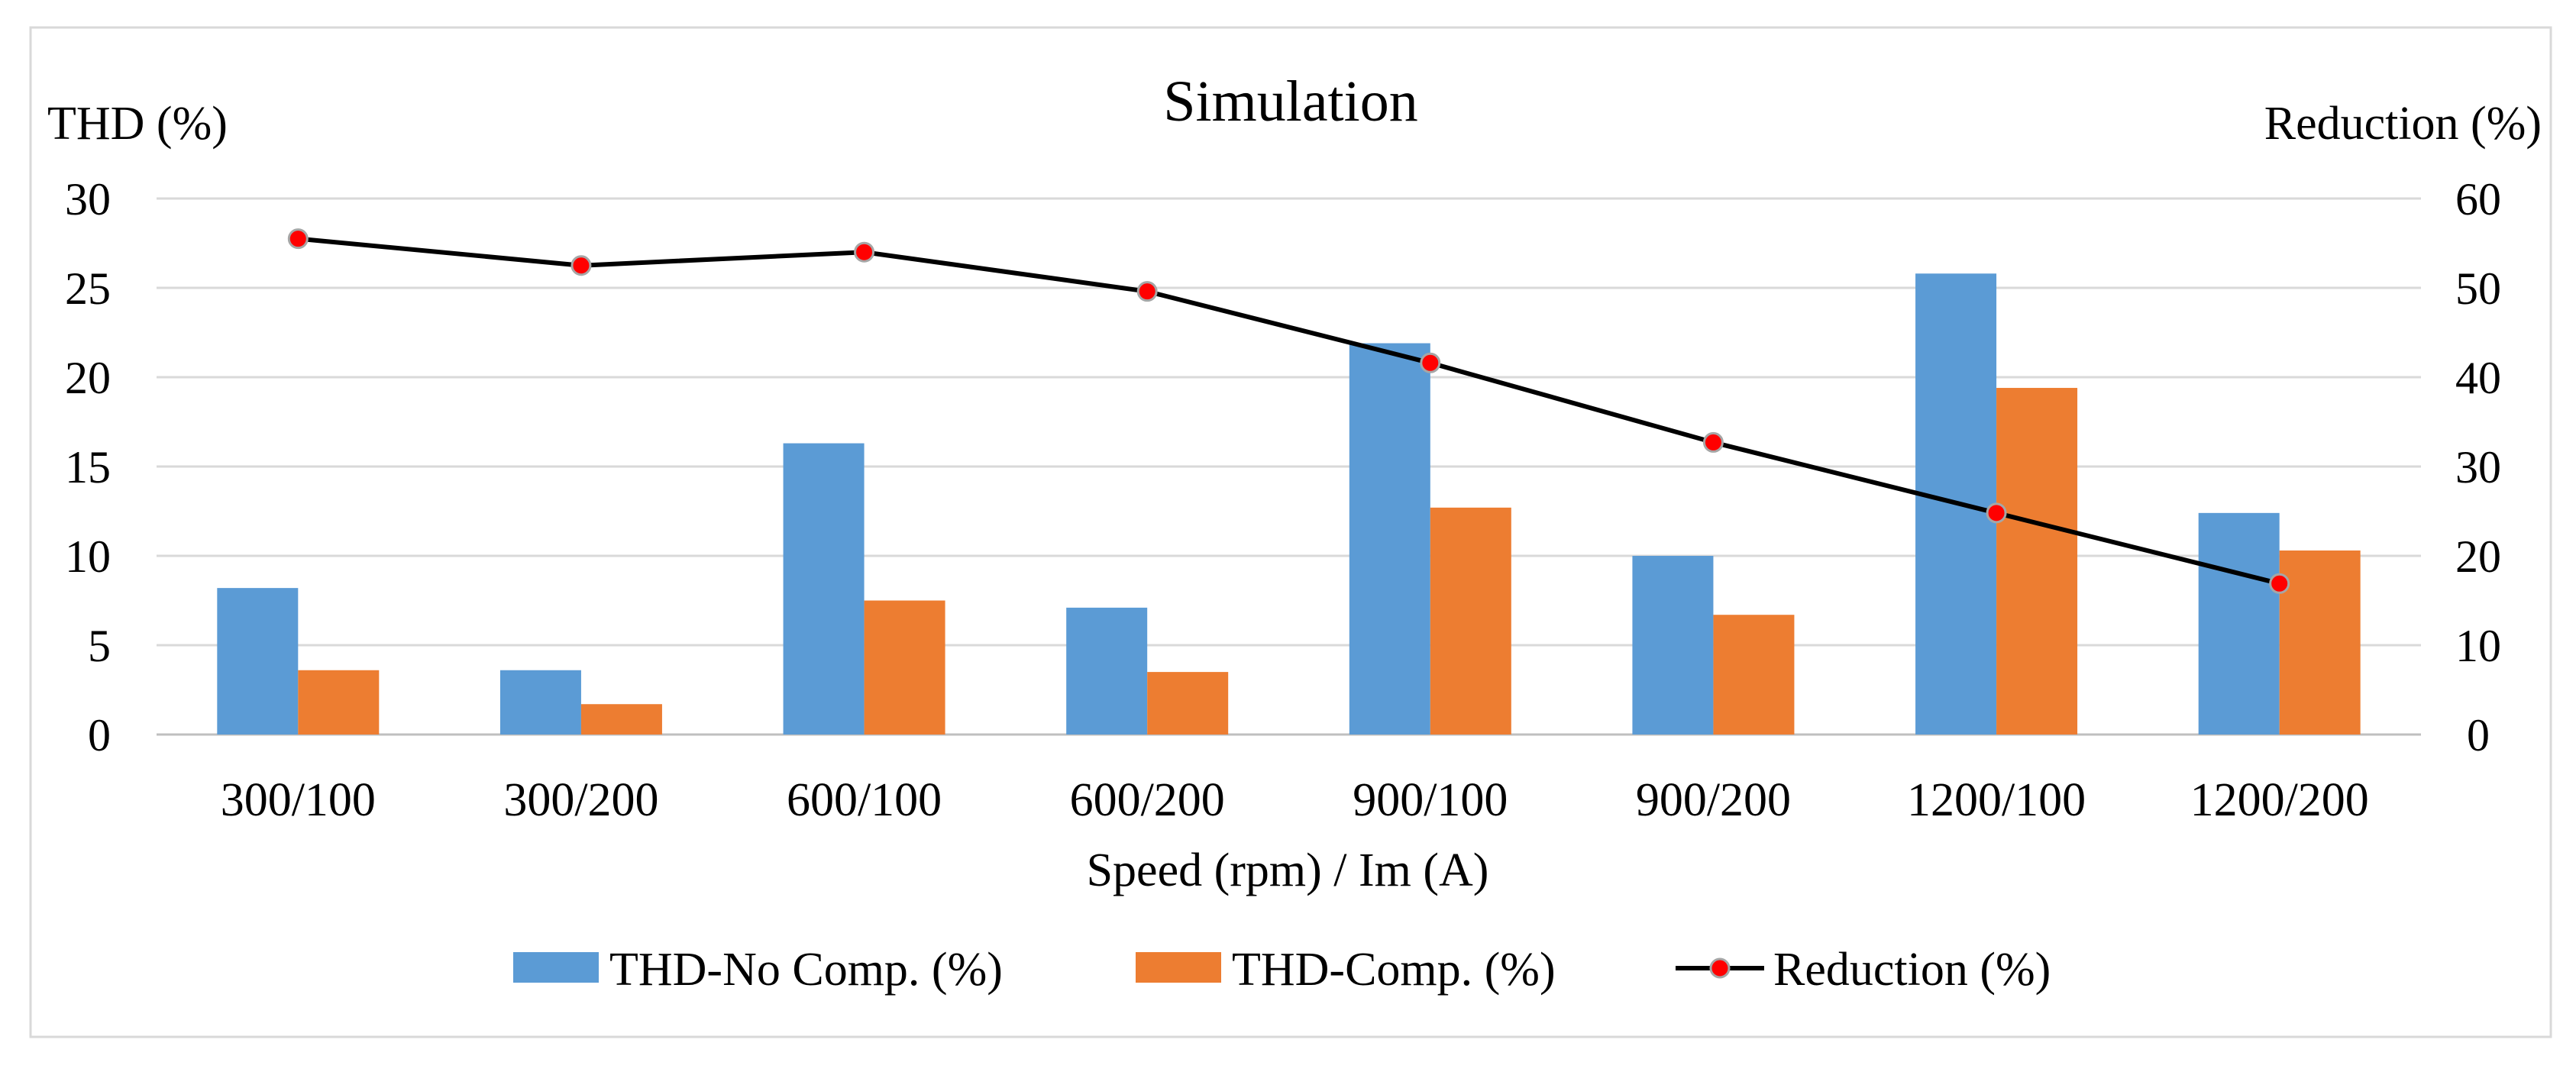 This screenshot has height=1072, width=2576. What do you see at coordinates (865, 800) in the screenshot?
I see `x-tick-label: 600/100` at bounding box center [865, 800].